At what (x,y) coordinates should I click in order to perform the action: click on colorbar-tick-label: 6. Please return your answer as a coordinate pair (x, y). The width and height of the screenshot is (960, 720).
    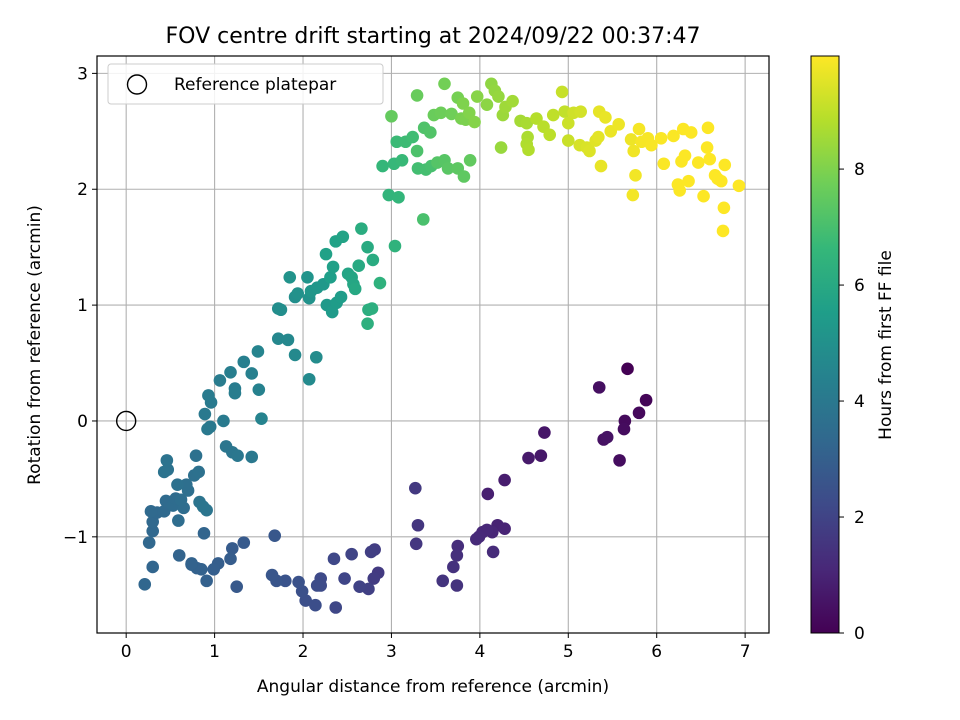
    Looking at the image, I should click on (859, 286).